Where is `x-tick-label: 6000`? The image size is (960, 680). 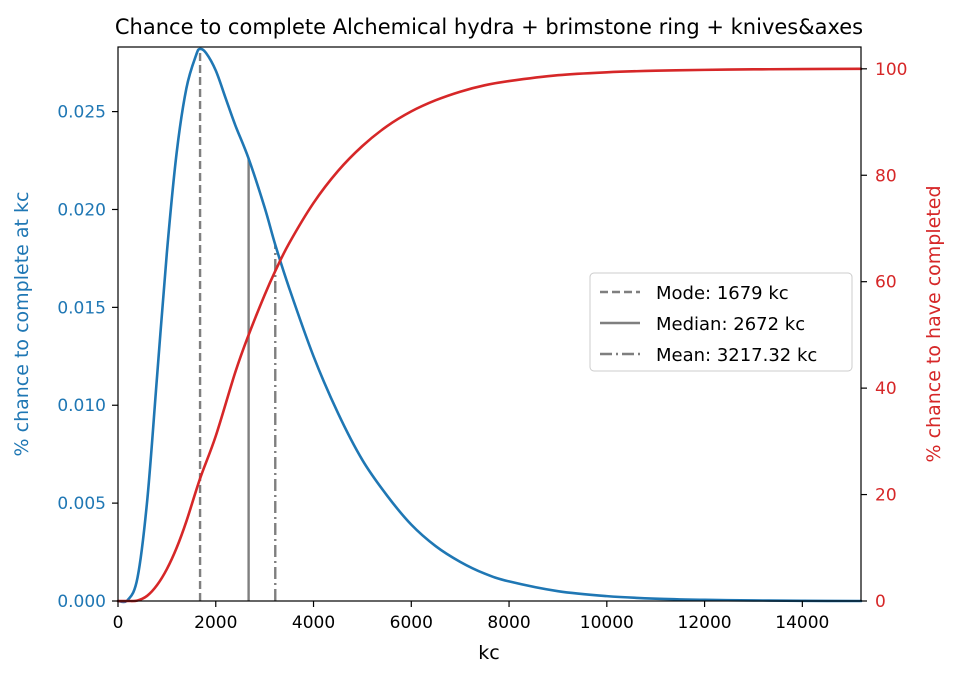
x-tick-label: 6000 is located at coordinates (411, 623).